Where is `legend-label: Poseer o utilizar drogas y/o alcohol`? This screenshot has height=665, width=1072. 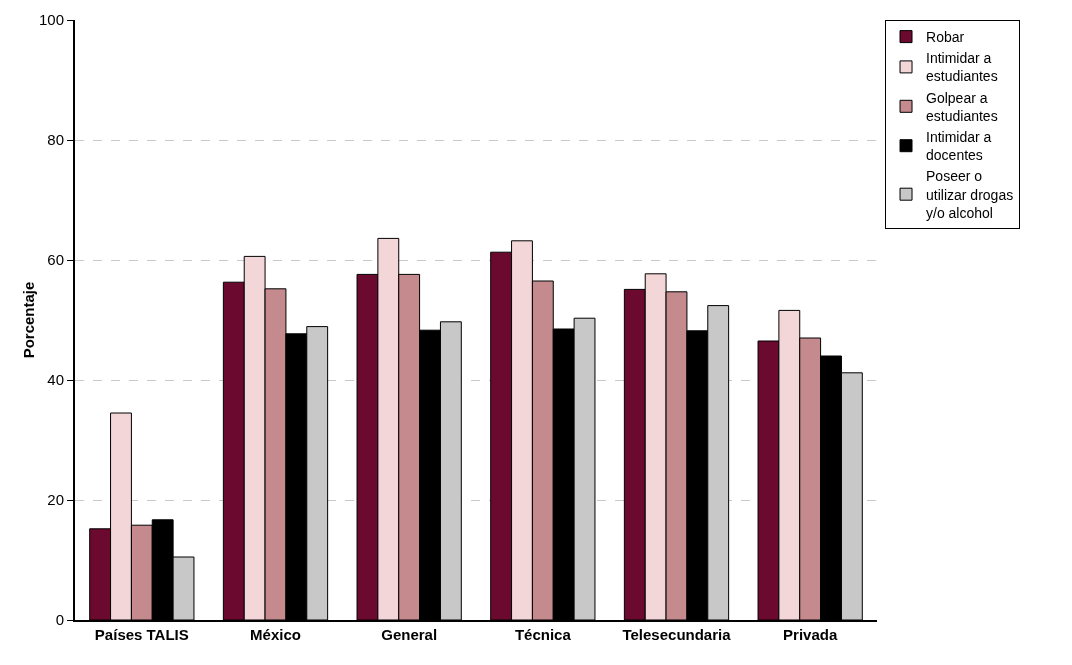
legend-label: Poseer o utilizar drogas y/o alcohol is located at coordinates (970, 194).